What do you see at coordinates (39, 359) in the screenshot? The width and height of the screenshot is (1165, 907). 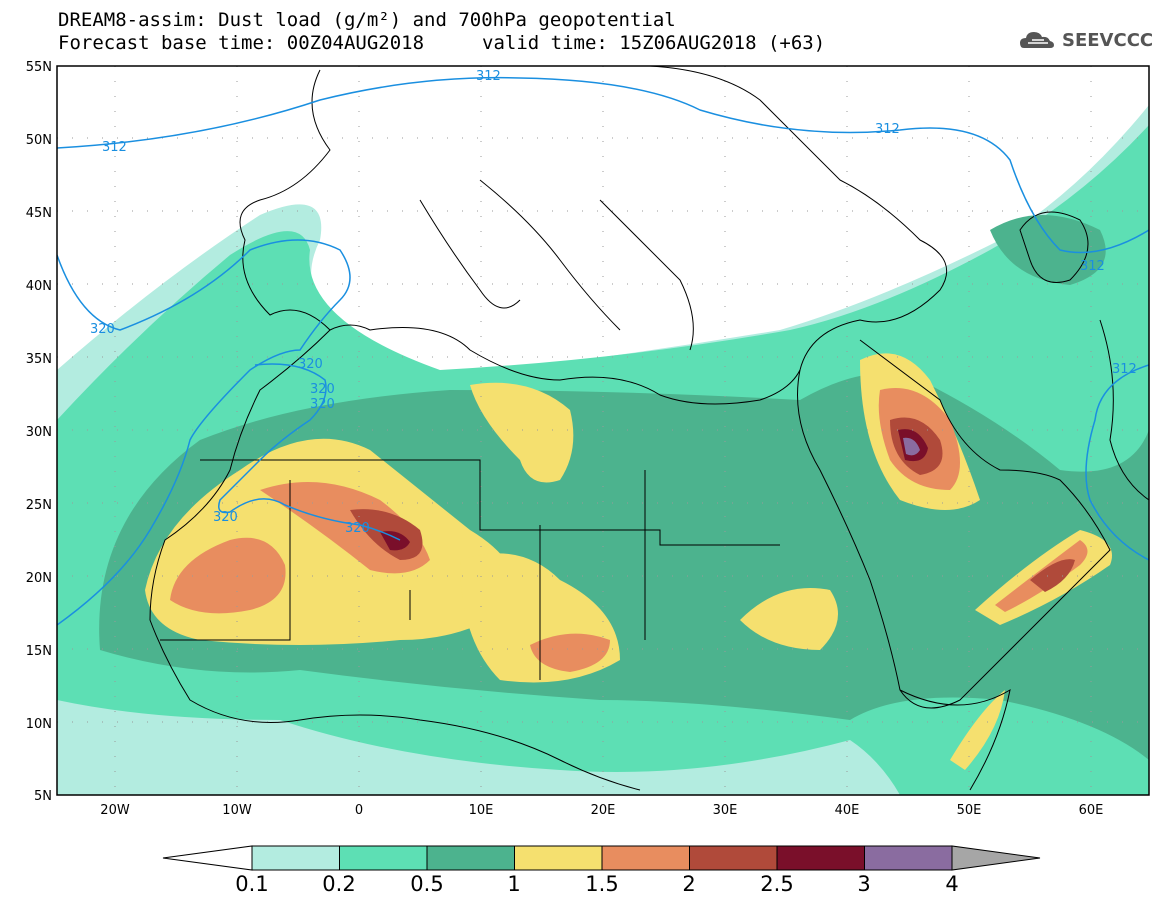 I see `lat-label: 35N` at bounding box center [39, 359].